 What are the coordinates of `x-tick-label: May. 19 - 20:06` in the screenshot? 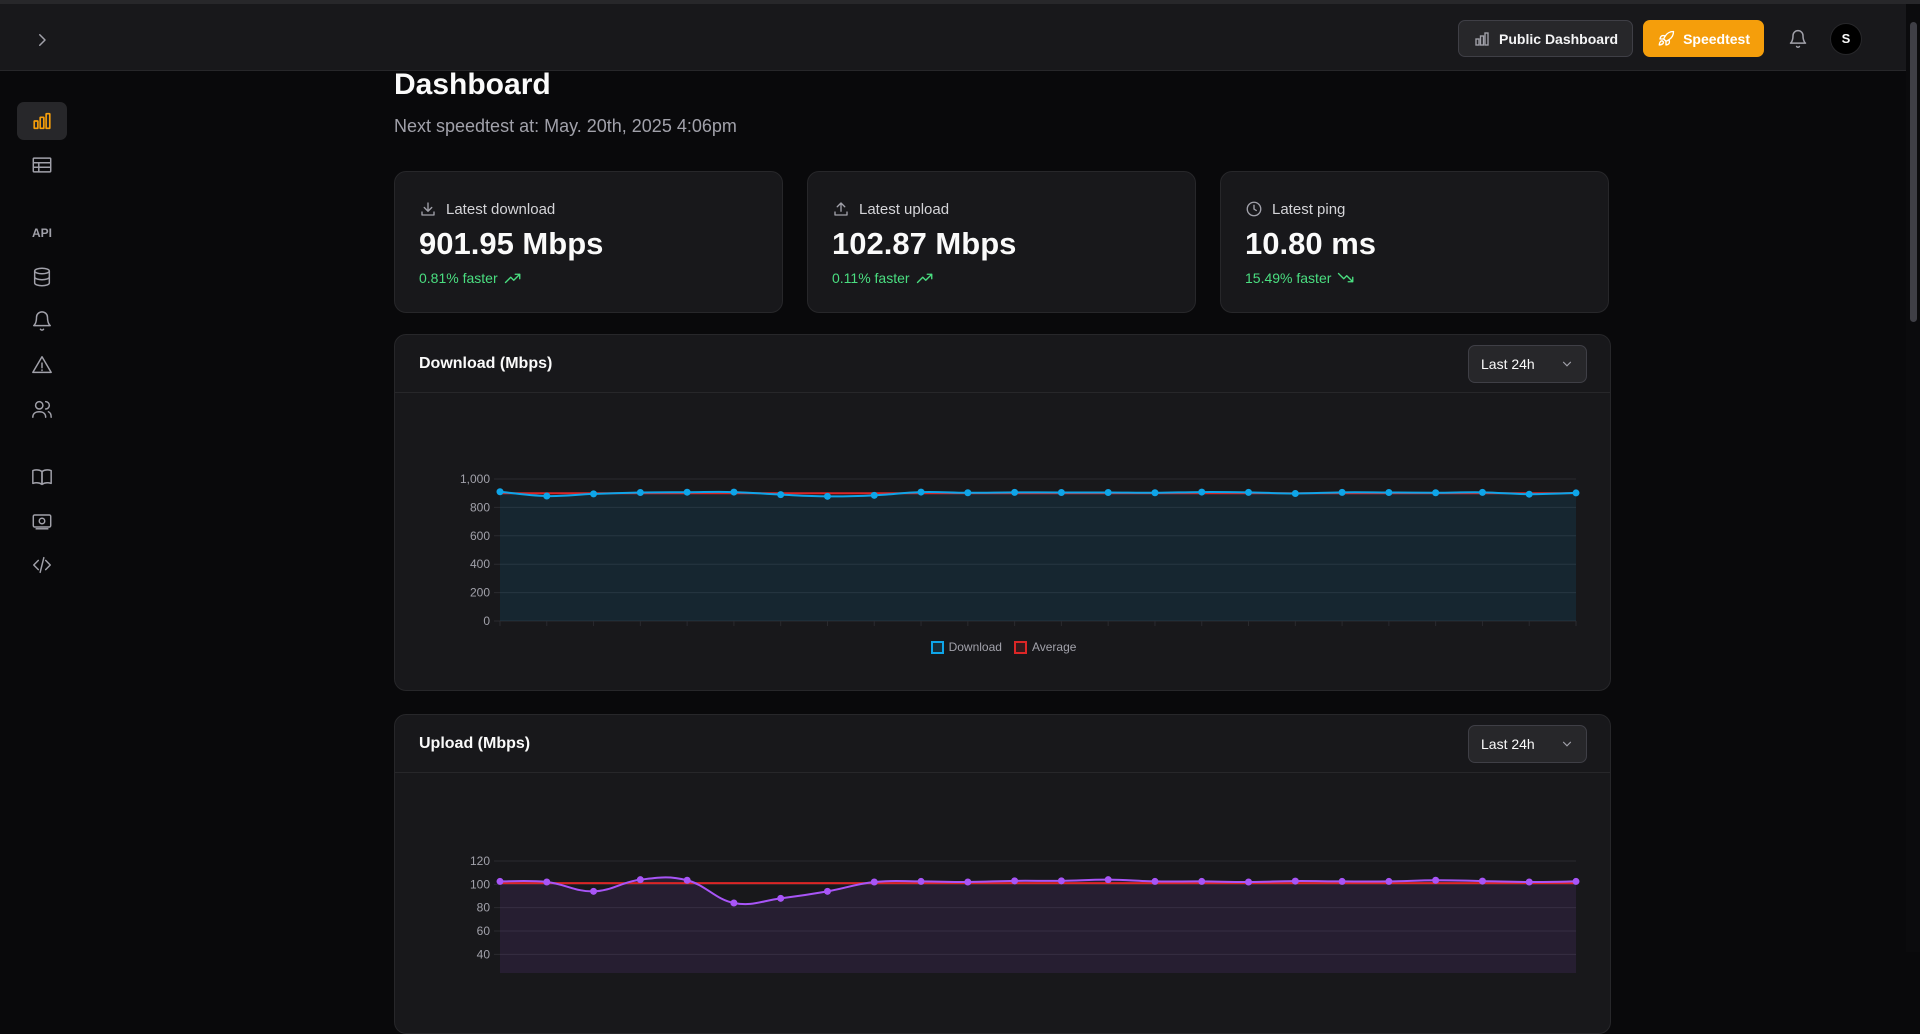 It's located at (653, 632).